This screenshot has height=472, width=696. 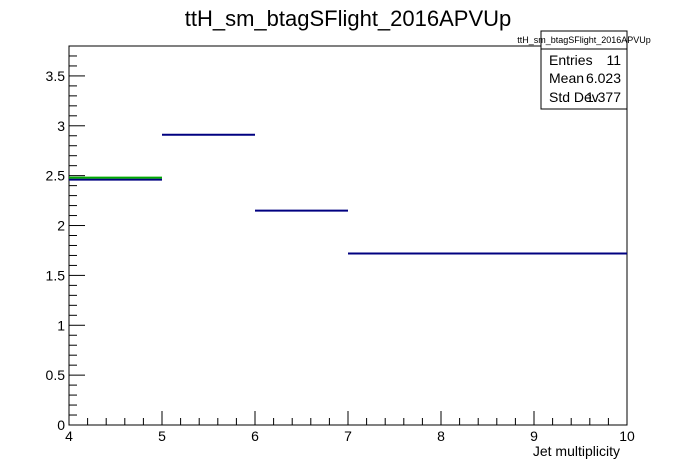 I want to click on stats-stddev-value: 1.377, so click(x=603, y=97).